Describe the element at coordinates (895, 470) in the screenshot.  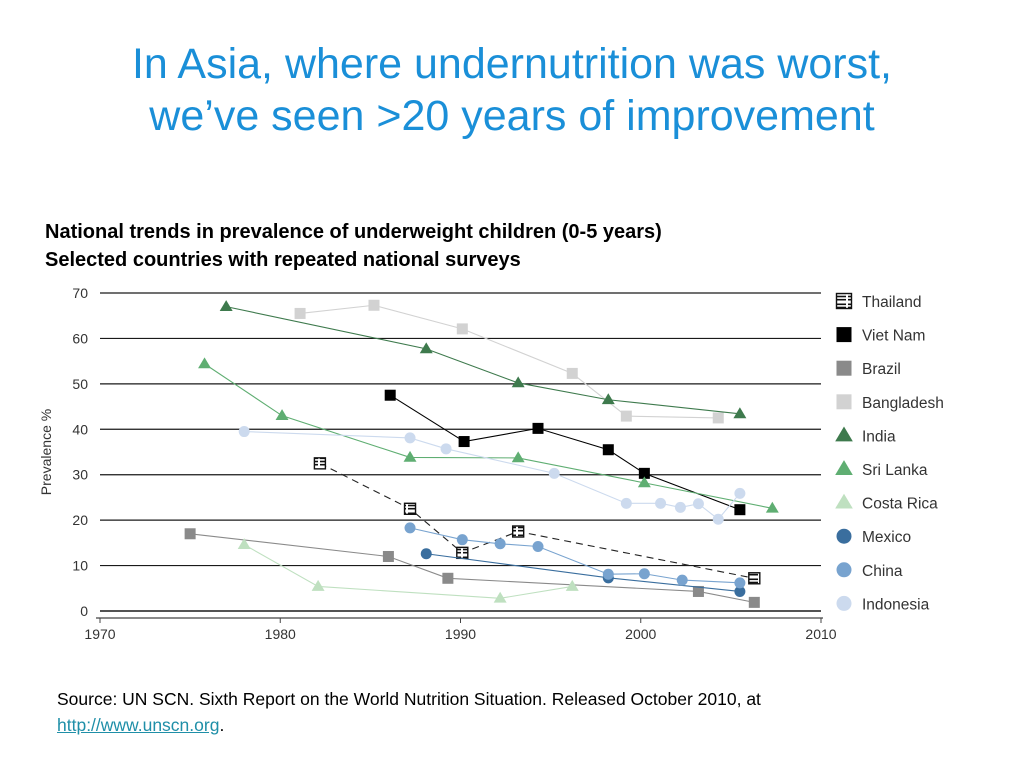
I see `legend-label: Sri Lanka` at that location.